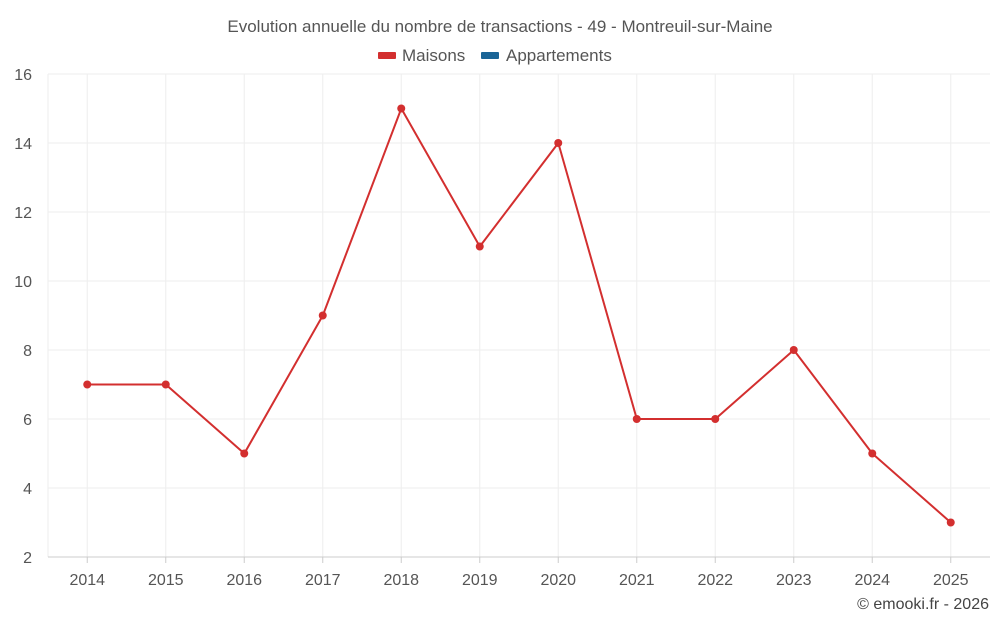  I want to click on legend-item-maisons: Maisons, so click(421, 55).